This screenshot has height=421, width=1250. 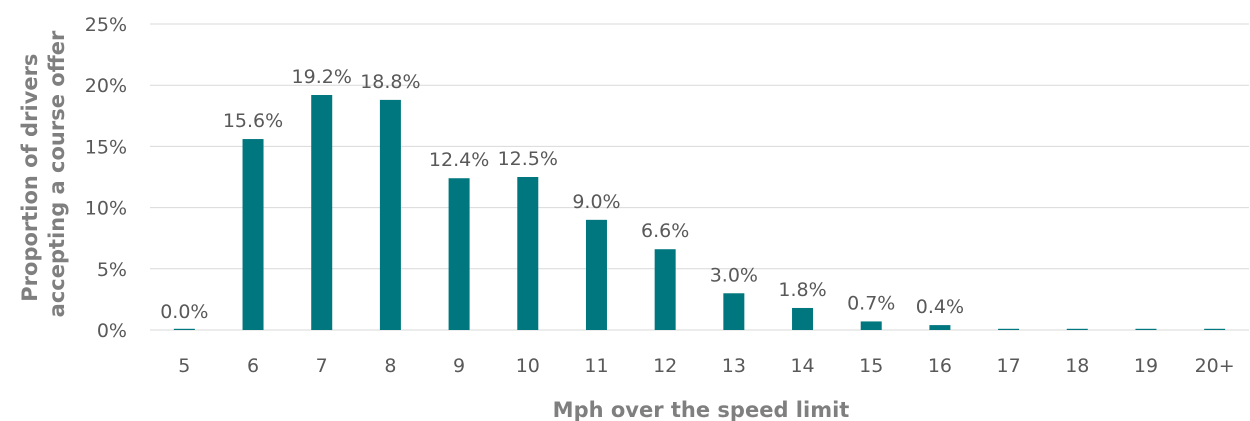 What do you see at coordinates (665, 231) in the screenshot?
I see `data-label: 6.6%` at bounding box center [665, 231].